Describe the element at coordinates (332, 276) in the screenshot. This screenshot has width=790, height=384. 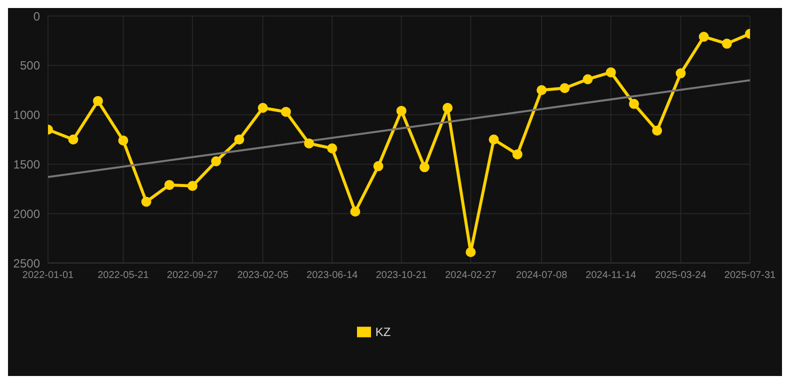
I see `x-tick-label: 2023-06-14` at that location.